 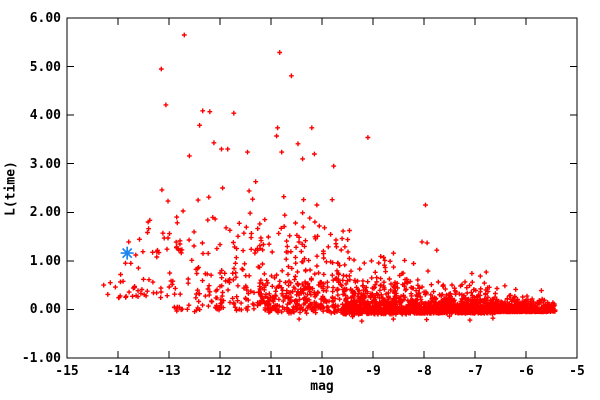 What do you see at coordinates (45, 164) in the screenshot?
I see `y-tick-label: 3.00` at bounding box center [45, 164].